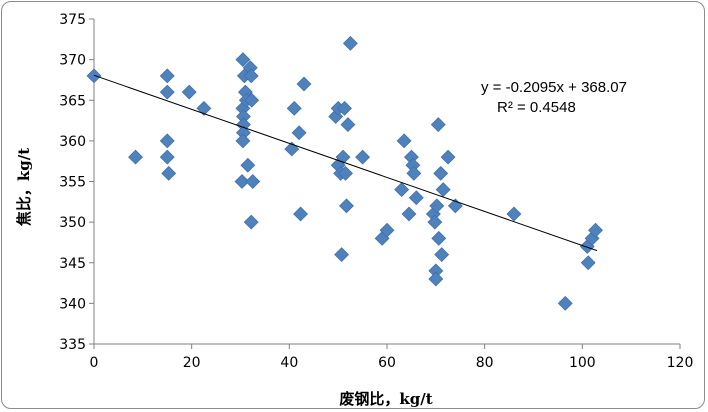 The height and width of the screenshot is (412, 708). Describe the element at coordinates (72, 20) in the screenshot. I see `y-tick-label: 375` at that location.